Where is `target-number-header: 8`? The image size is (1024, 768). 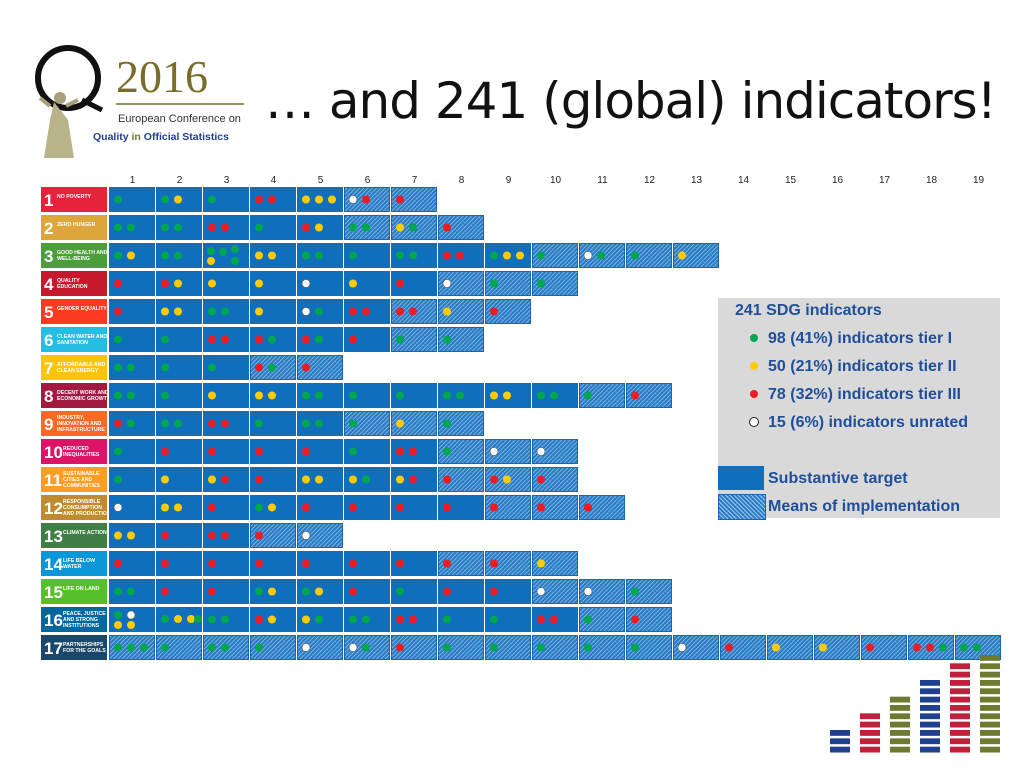
target-number-header: 8 is located at coordinates (462, 180).